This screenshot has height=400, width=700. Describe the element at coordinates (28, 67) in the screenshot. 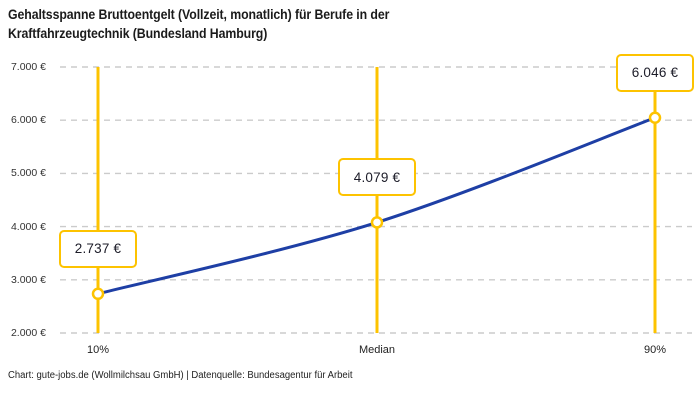

I see `y-tick-label: 7.000 €` at that location.